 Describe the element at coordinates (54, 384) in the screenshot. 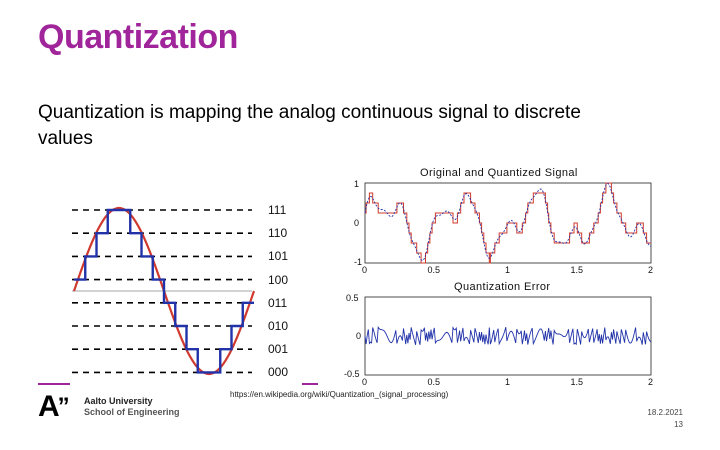

I see `footer-accent-line-left` at that location.